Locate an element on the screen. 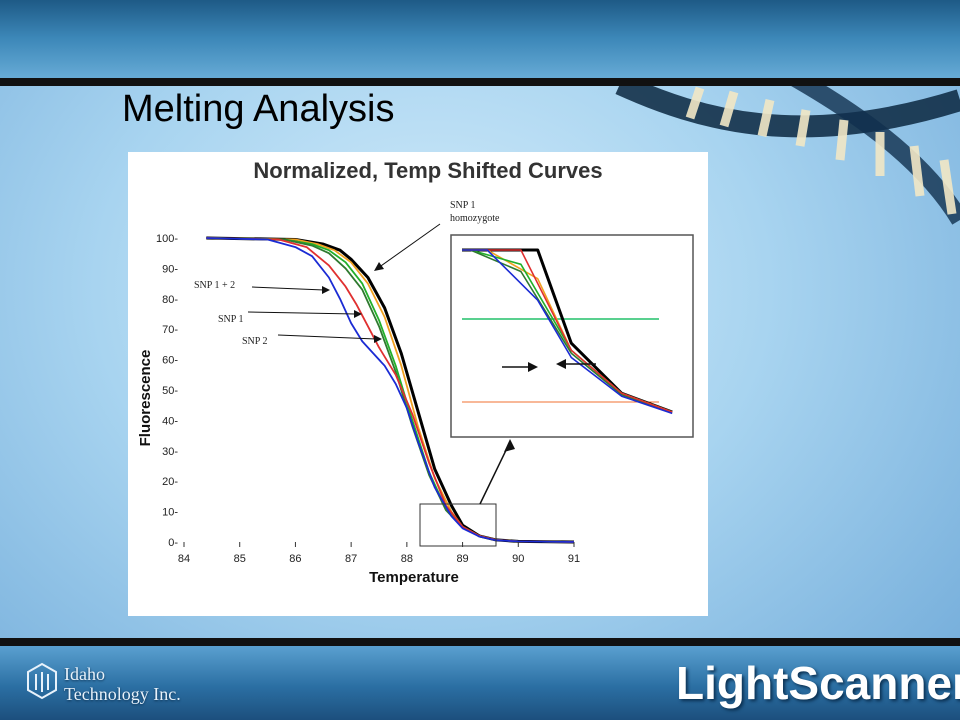  y-tick-label: 20- is located at coordinates (170, 482).